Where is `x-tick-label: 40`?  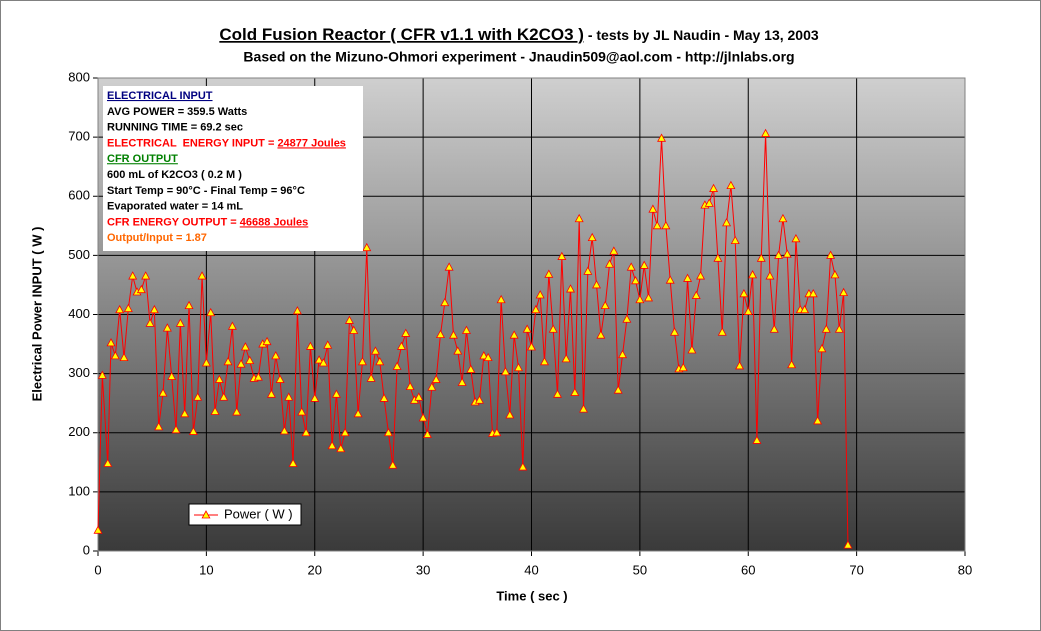
x-tick-label: 40 is located at coordinates (531, 569).